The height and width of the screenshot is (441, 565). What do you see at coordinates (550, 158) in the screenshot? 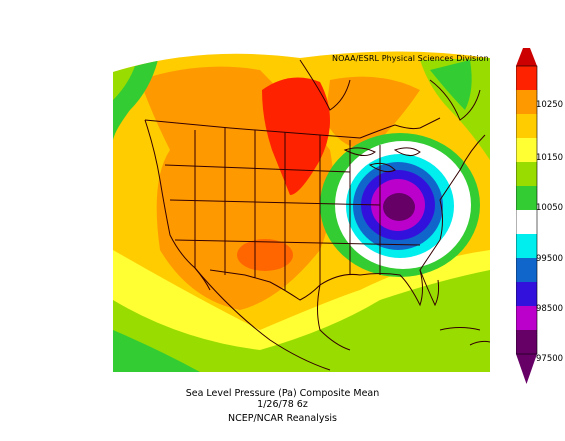
I see `colorbar-label-10150: 10150` at bounding box center [550, 158].